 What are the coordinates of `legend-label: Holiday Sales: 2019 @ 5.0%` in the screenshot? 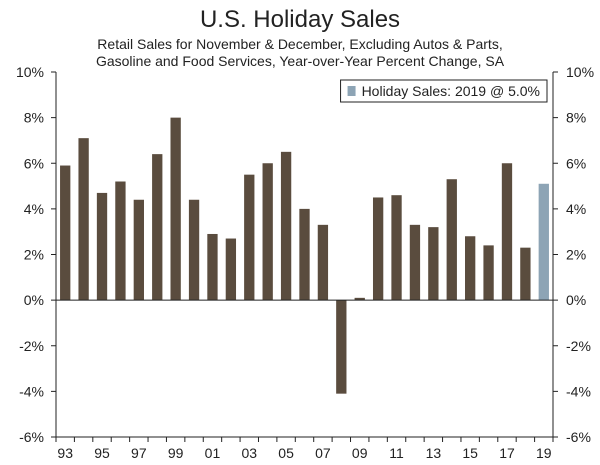 It's located at (451, 91).